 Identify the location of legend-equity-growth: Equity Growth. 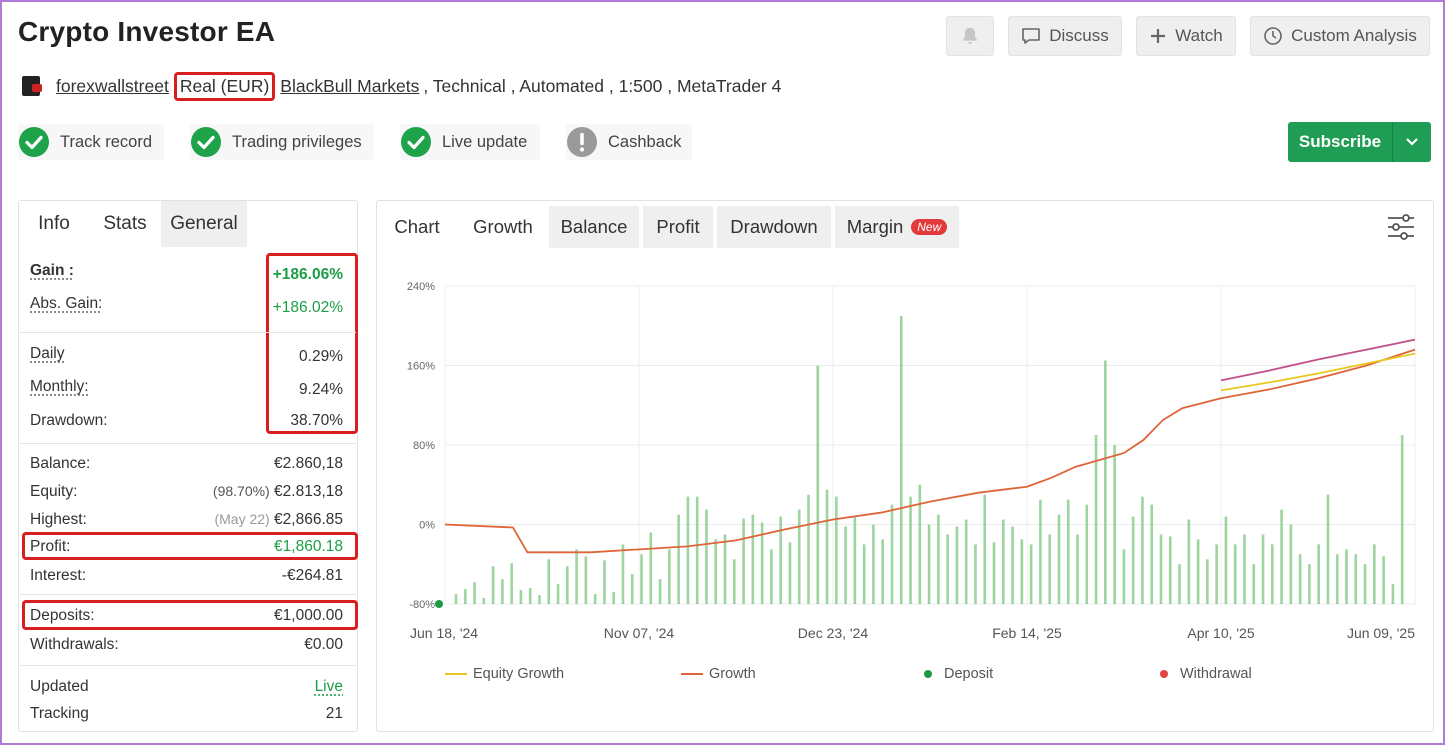
(504, 674).